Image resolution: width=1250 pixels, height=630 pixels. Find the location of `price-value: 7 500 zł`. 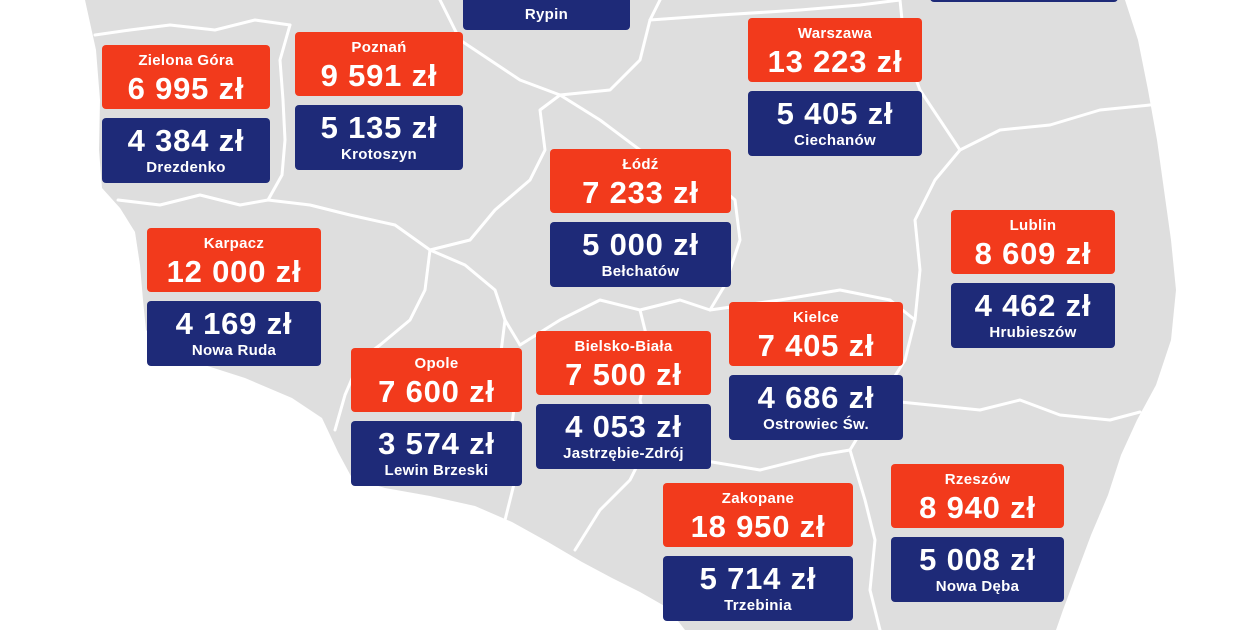

price-value: 7 500 zł is located at coordinates (623, 374).